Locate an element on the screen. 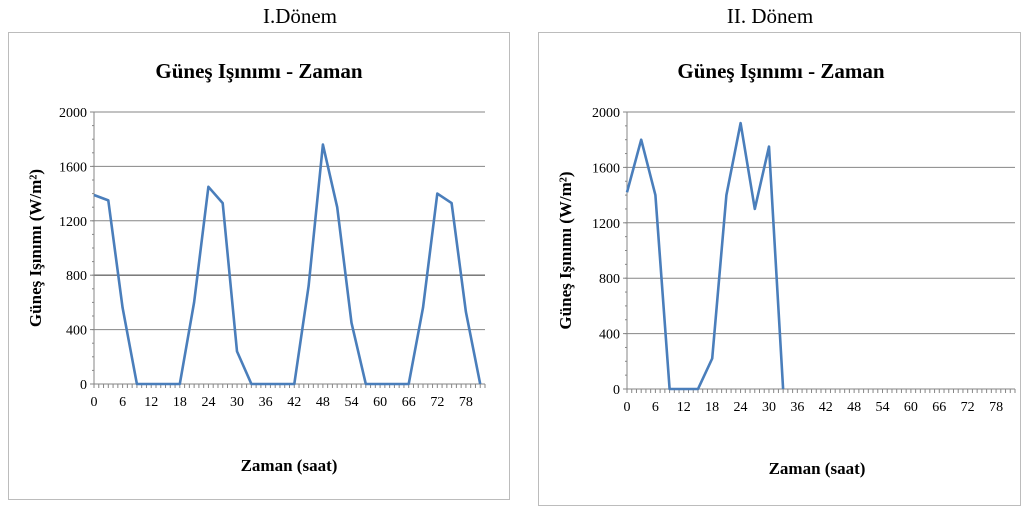 This screenshot has width=1029, height=506. panel-heading-period-2: II. Dönem is located at coordinates (770, 16).